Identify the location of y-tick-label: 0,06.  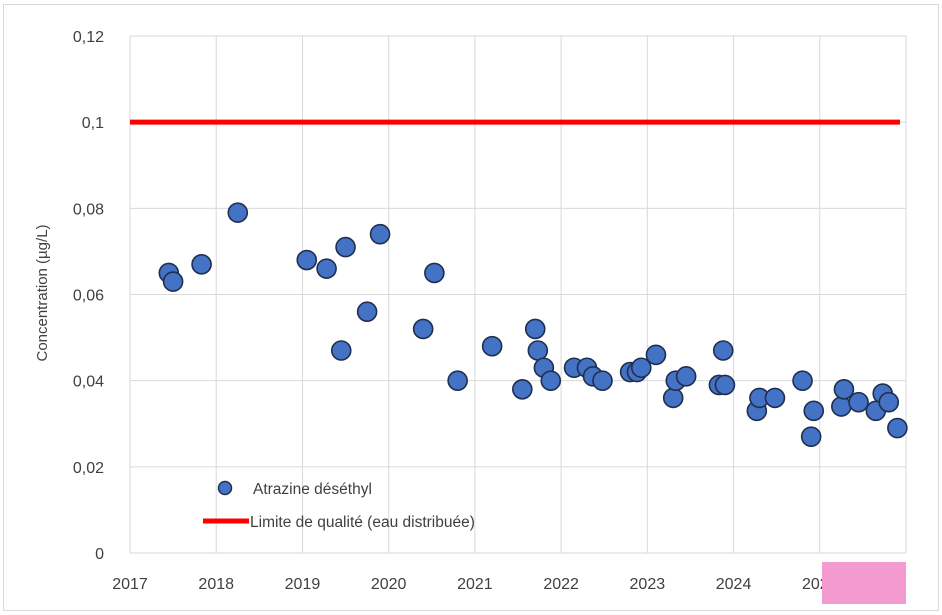
(88, 296).